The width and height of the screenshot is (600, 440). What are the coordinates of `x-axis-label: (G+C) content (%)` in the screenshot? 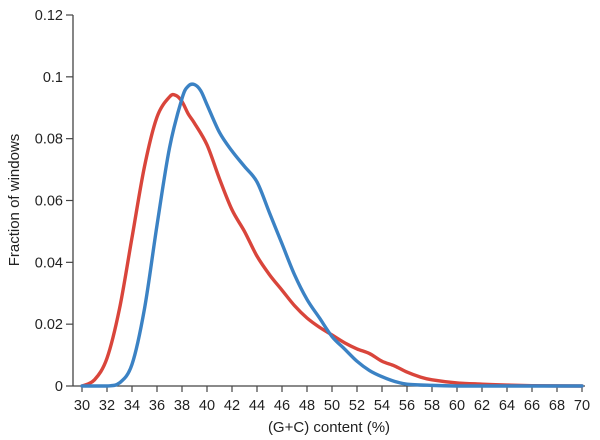 It's located at (329, 427).